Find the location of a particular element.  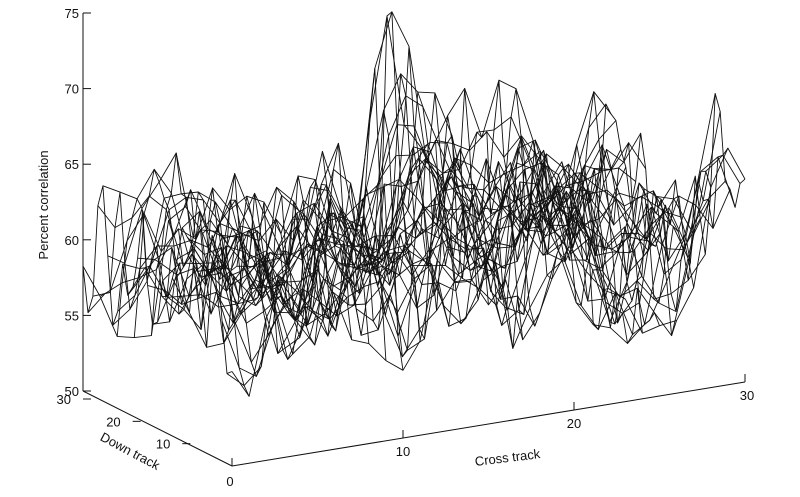

z-tick-label: 50 is located at coordinates (72, 391).